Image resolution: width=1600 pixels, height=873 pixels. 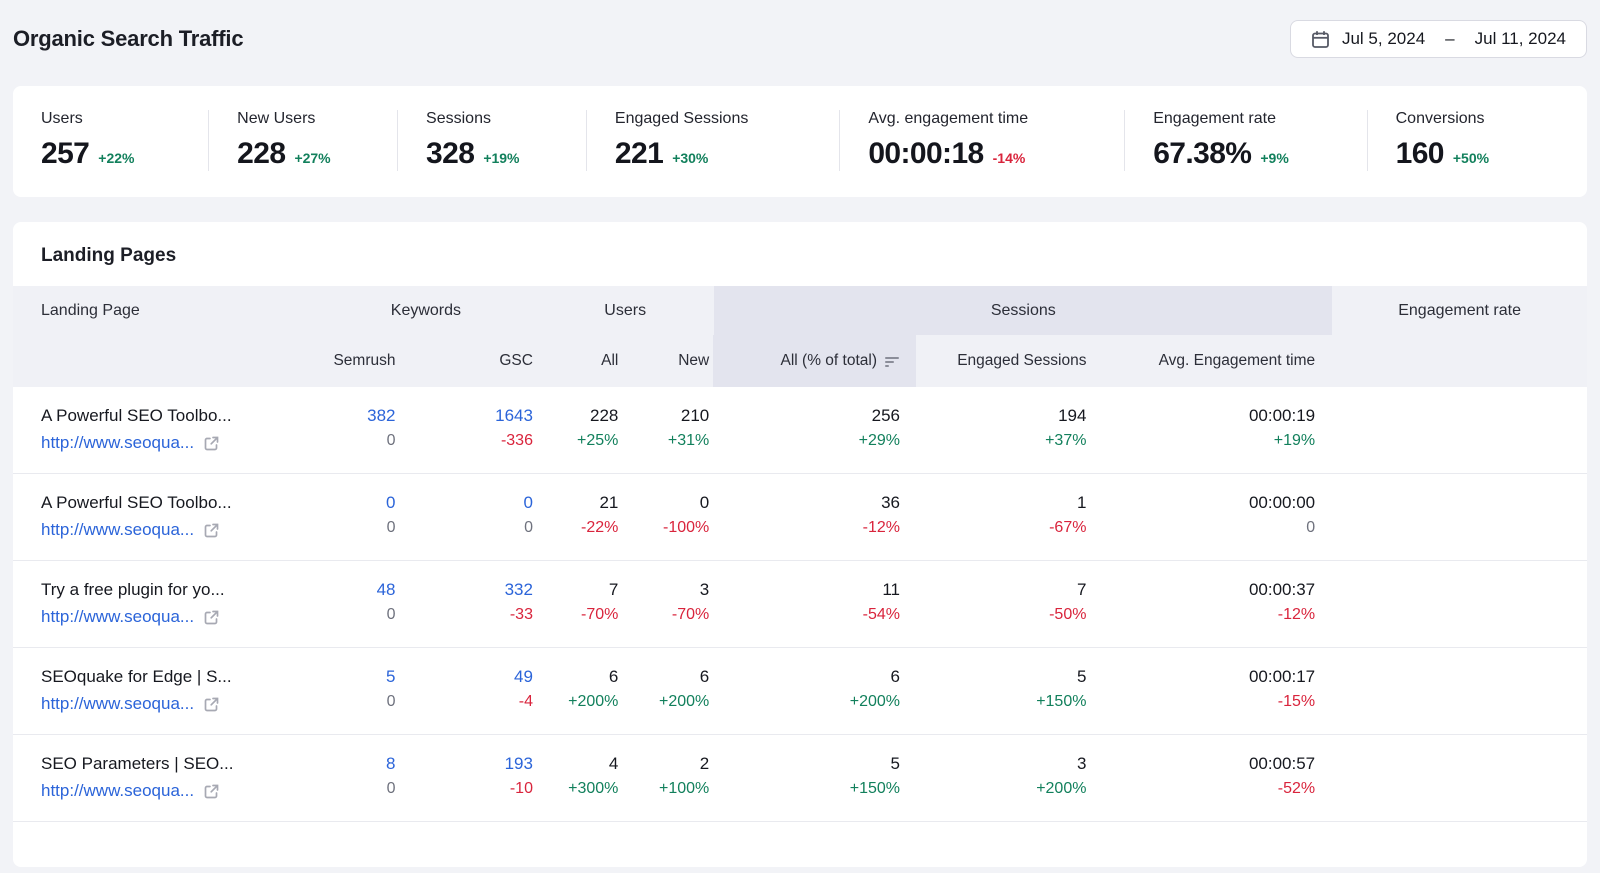 I want to click on engaged-sessions-cell: 5 +150%, so click(x=1007, y=690).